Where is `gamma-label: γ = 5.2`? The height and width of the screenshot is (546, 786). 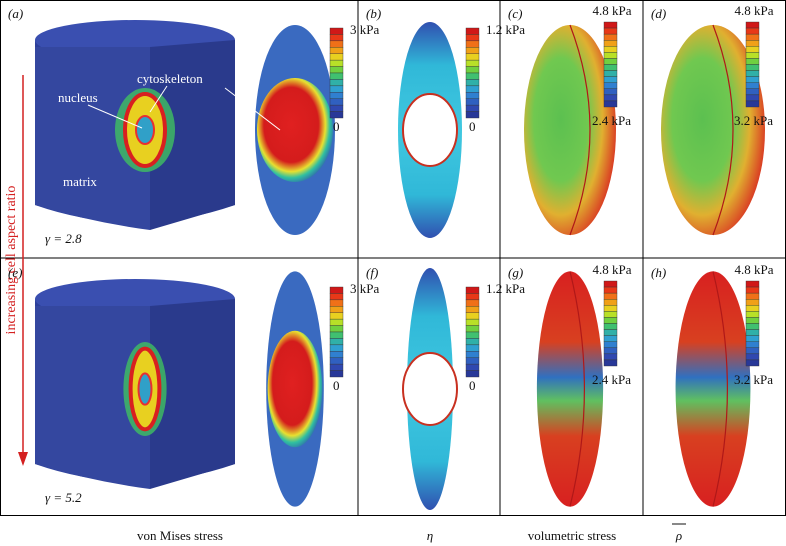
gamma-label: γ = 5.2 is located at coordinates (63, 497).